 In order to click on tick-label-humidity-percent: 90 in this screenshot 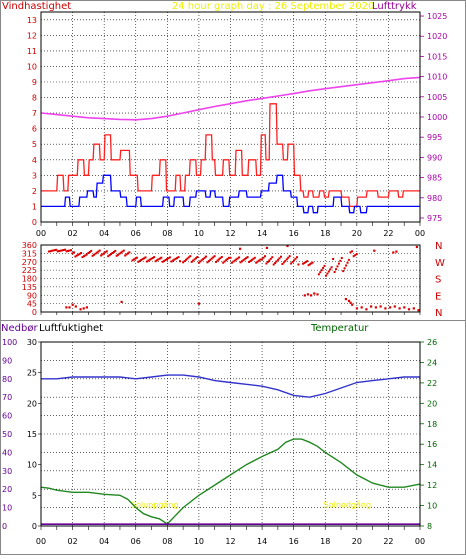, I will do `click(7, 360)`.